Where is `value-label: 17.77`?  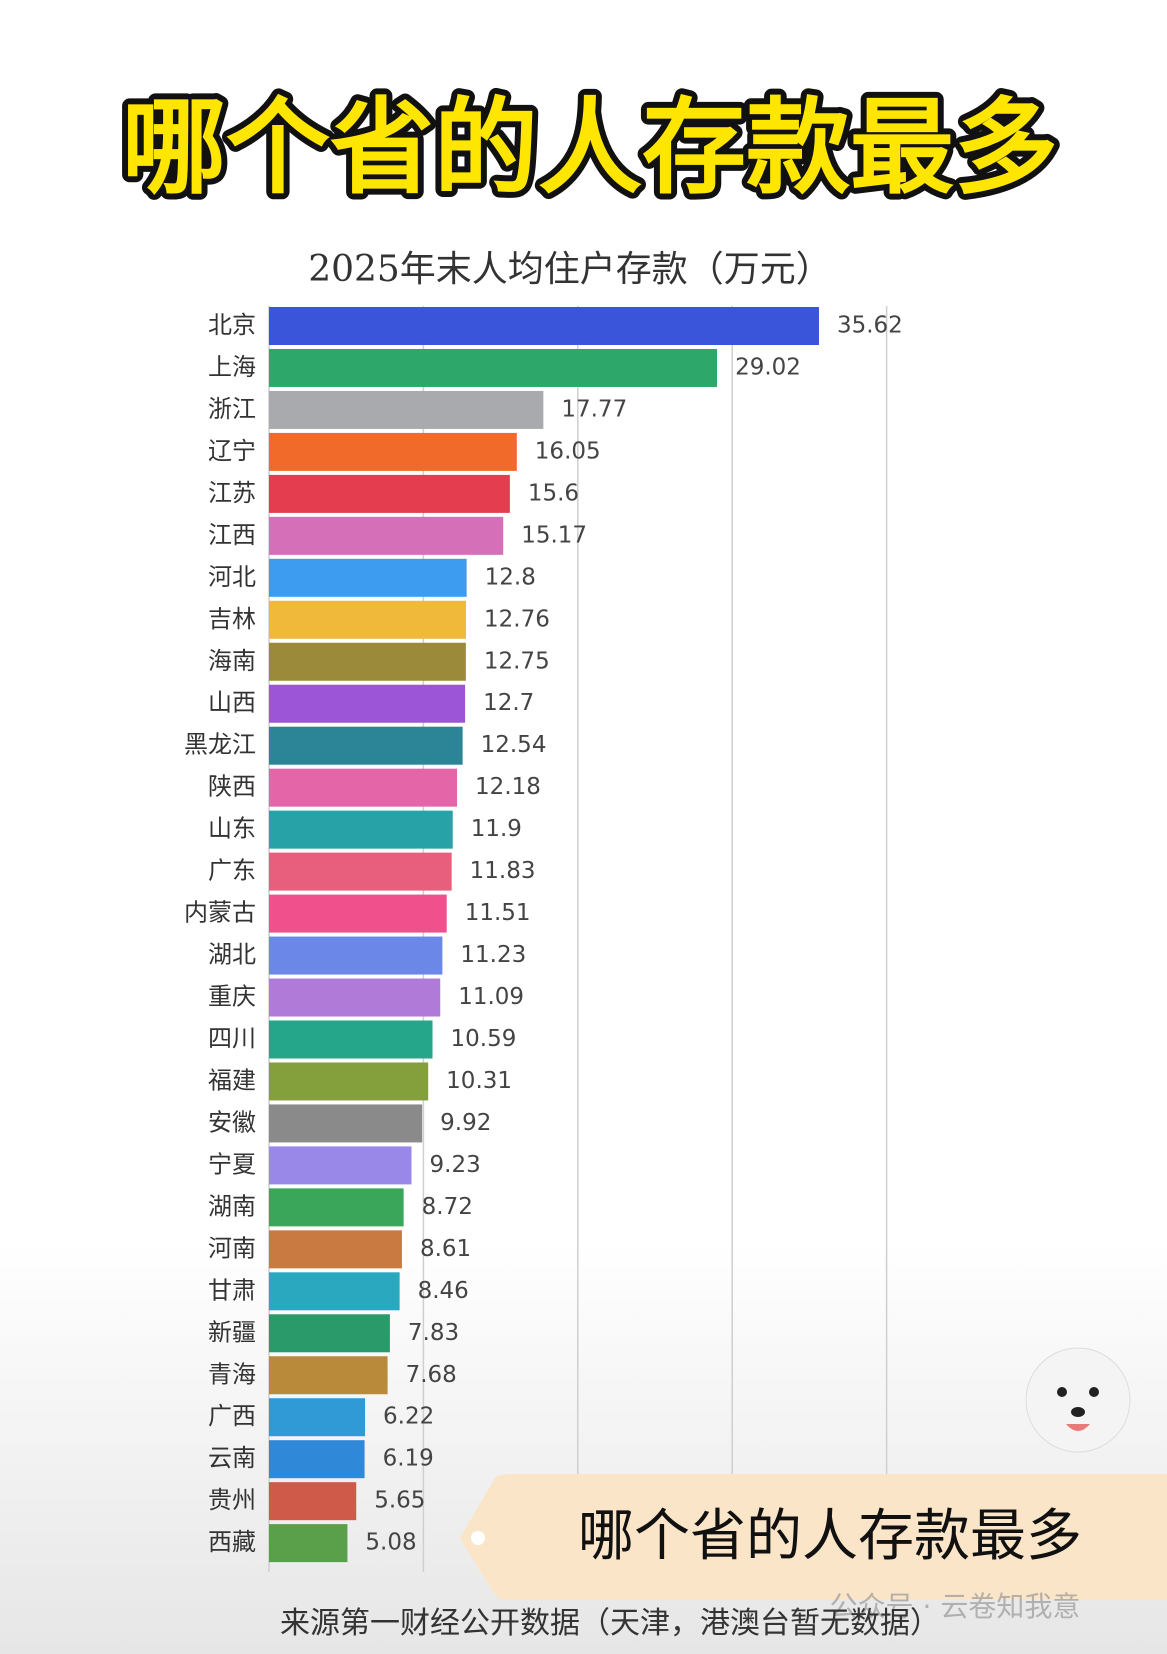
value-label: 17.77 is located at coordinates (594, 409).